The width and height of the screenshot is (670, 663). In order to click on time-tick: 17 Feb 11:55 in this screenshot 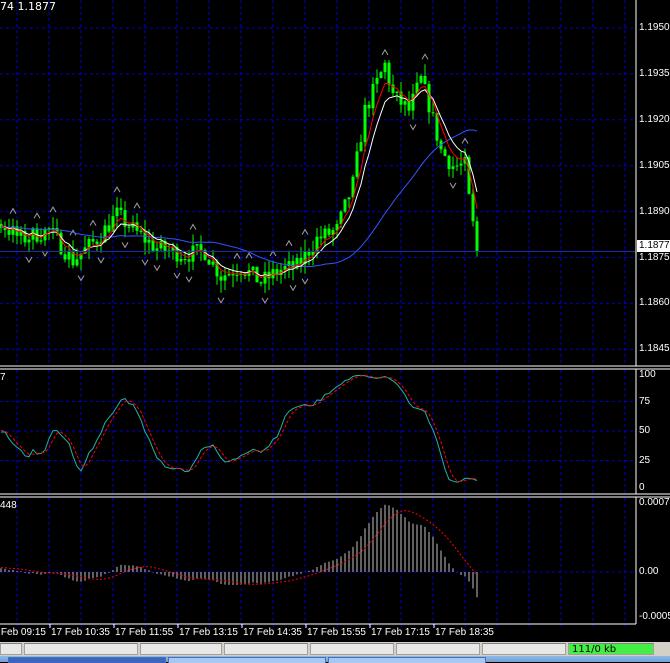, I will do `click(144, 632)`.